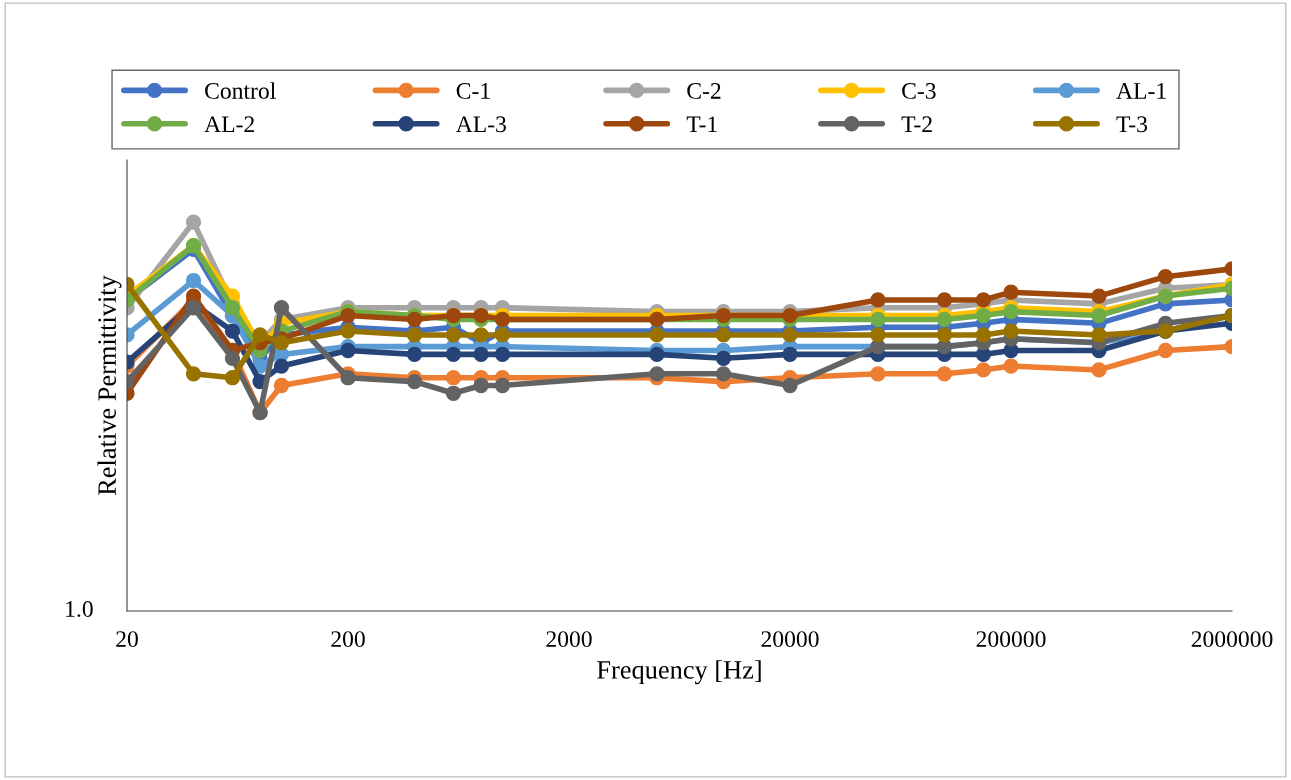  I want to click on x-tick-label: 20000, so click(790, 639).